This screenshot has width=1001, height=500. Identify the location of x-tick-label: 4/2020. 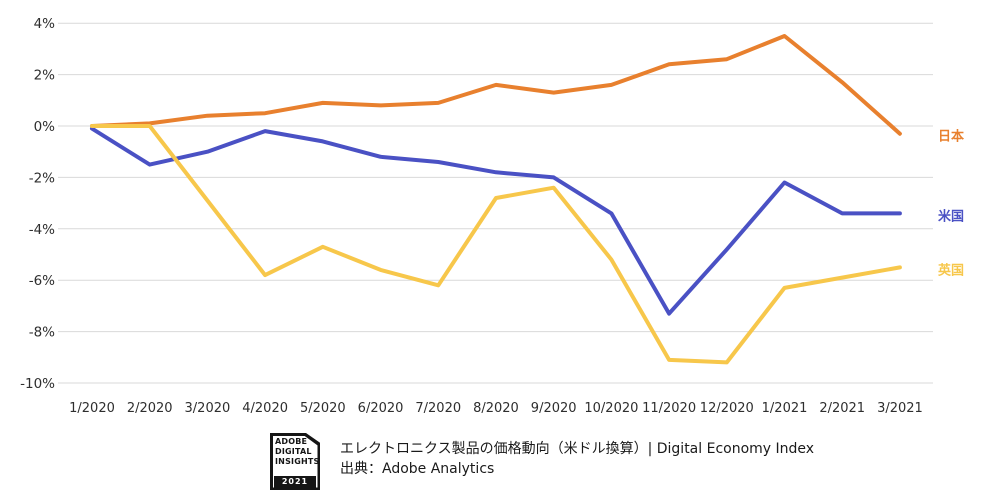
(265, 408).